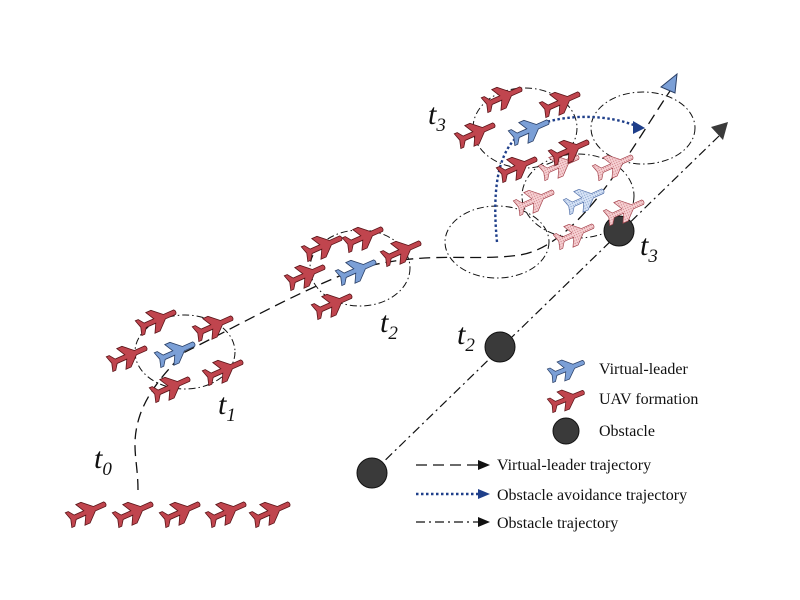 The width and height of the screenshot is (800, 600). I want to click on legend-virtual-leader-icon, so click(567, 369).